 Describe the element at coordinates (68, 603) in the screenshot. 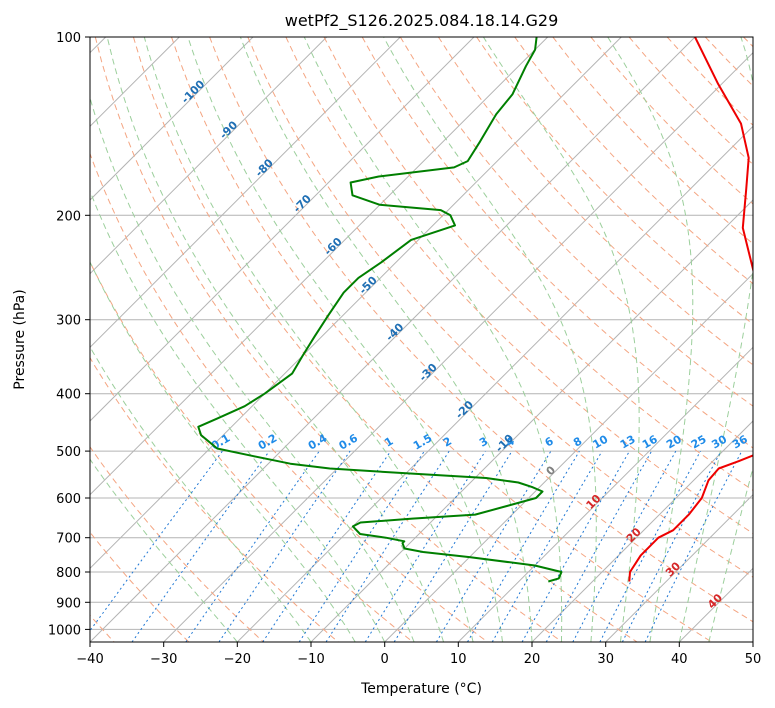

I see `y-tick-label: 900` at that location.